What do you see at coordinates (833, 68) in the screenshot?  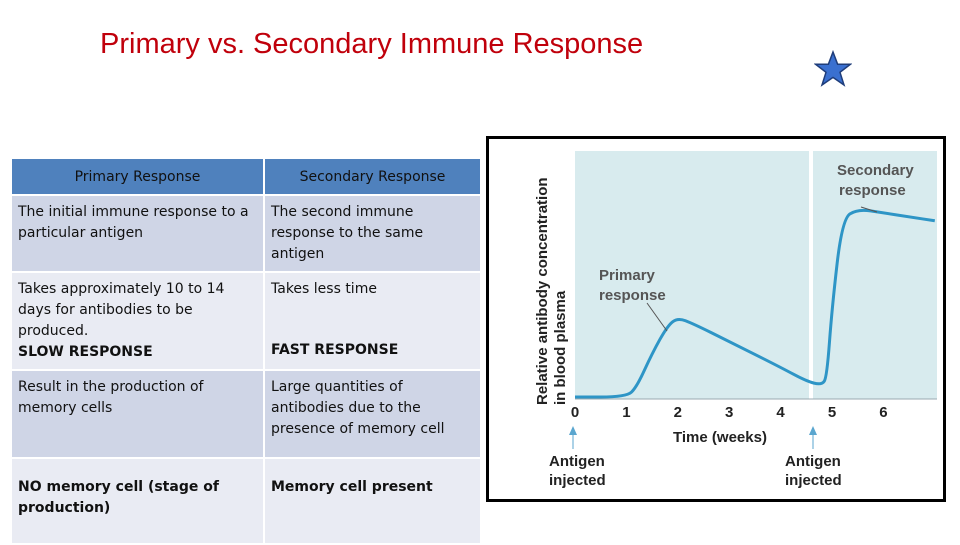 I see `star-icon` at bounding box center [833, 68].